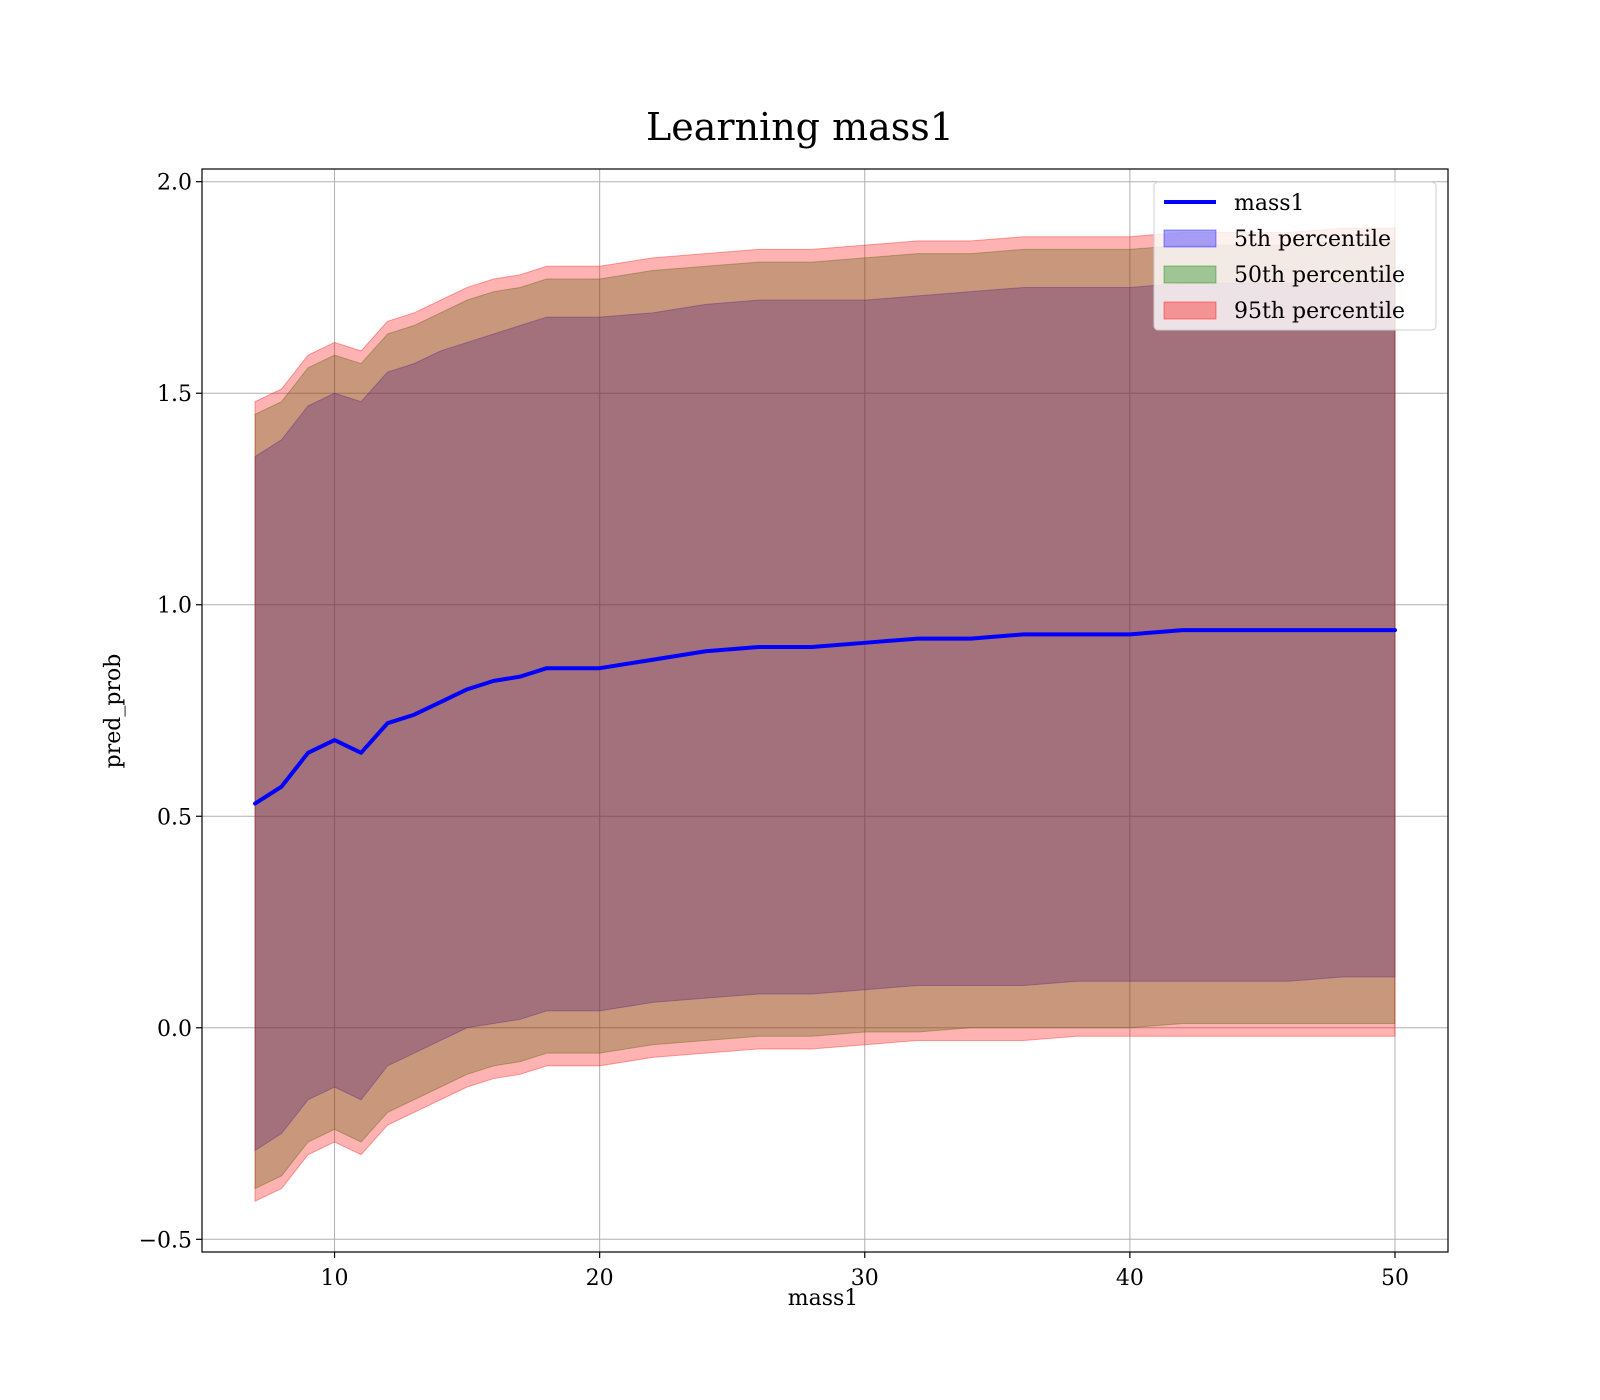  I want to click on y-tick-label: 0.5, so click(174, 817).